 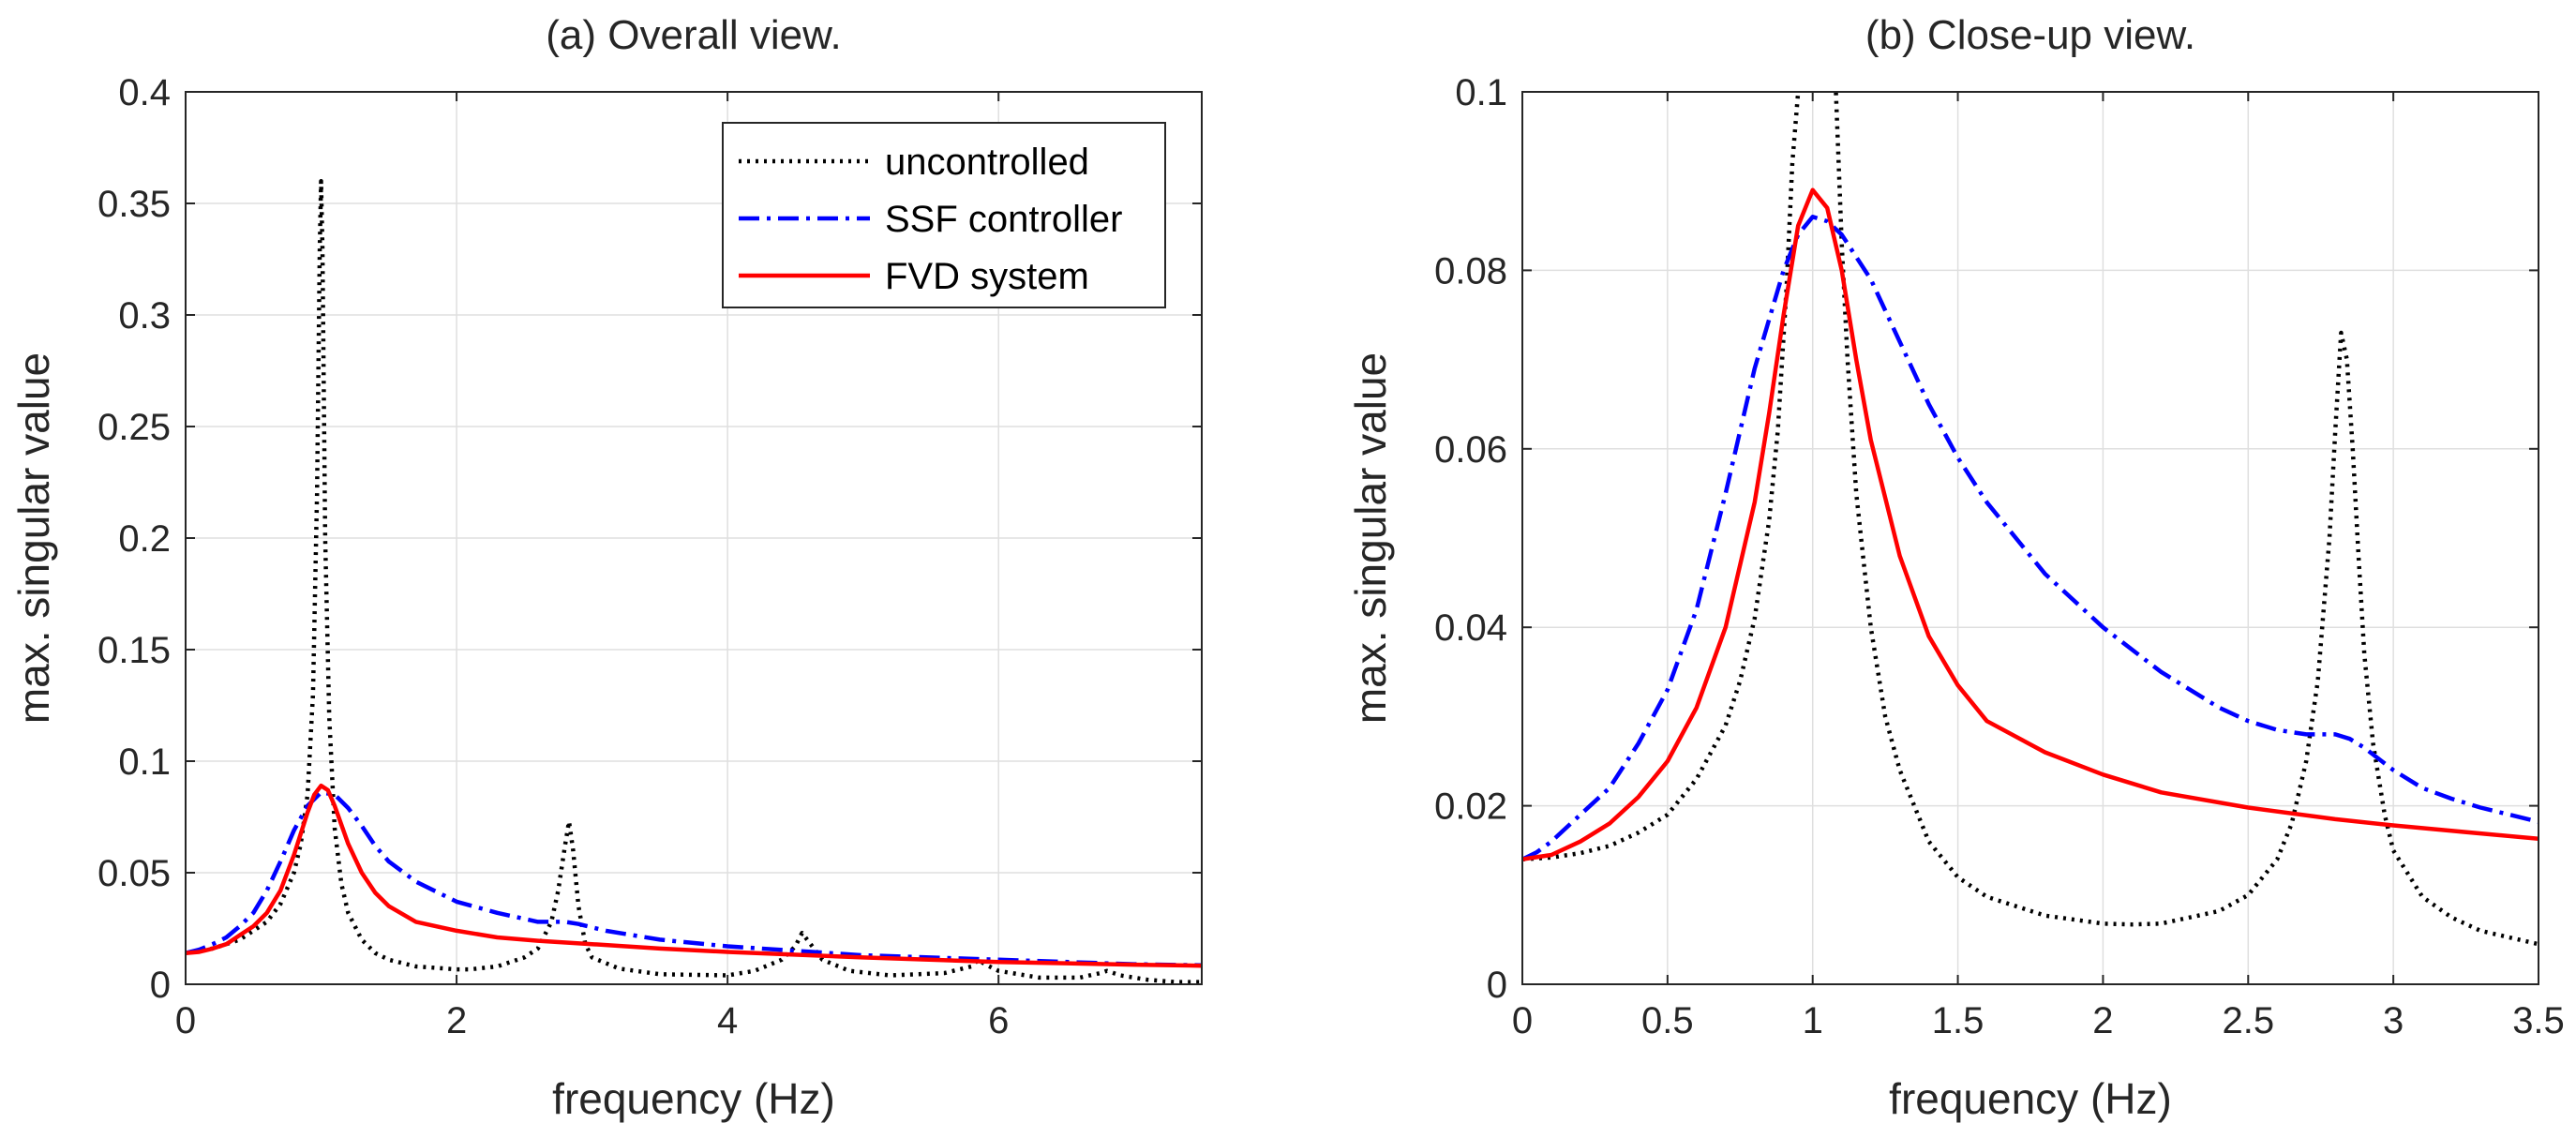 What do you see at coordinates (1371, 538) in the screenshot?
I see `y-axis-label-b: max. singular value` at bounding box center [1371, 538].